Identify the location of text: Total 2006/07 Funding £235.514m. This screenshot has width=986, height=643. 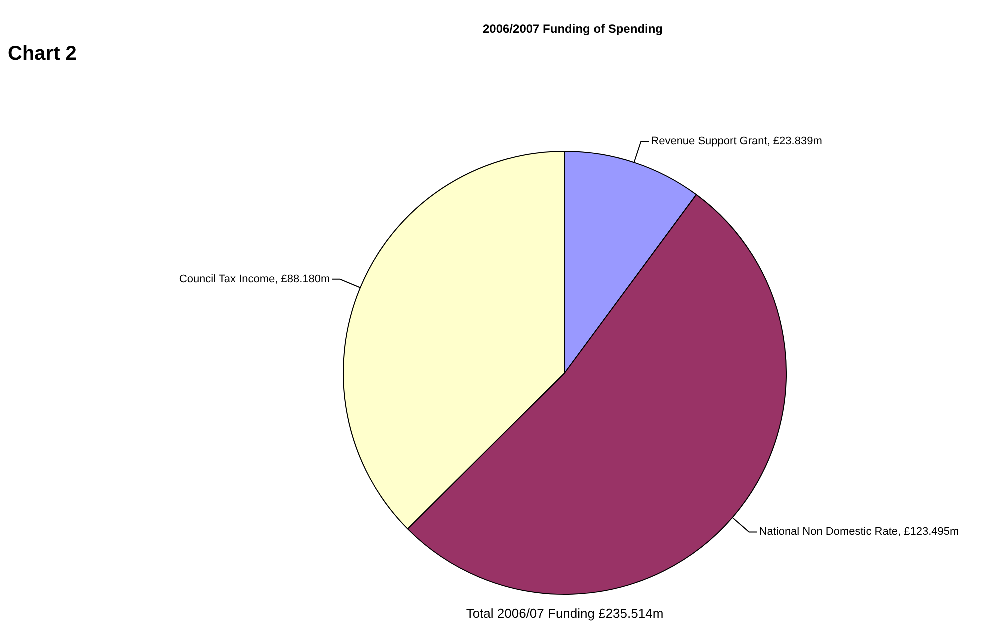
(565, 613).